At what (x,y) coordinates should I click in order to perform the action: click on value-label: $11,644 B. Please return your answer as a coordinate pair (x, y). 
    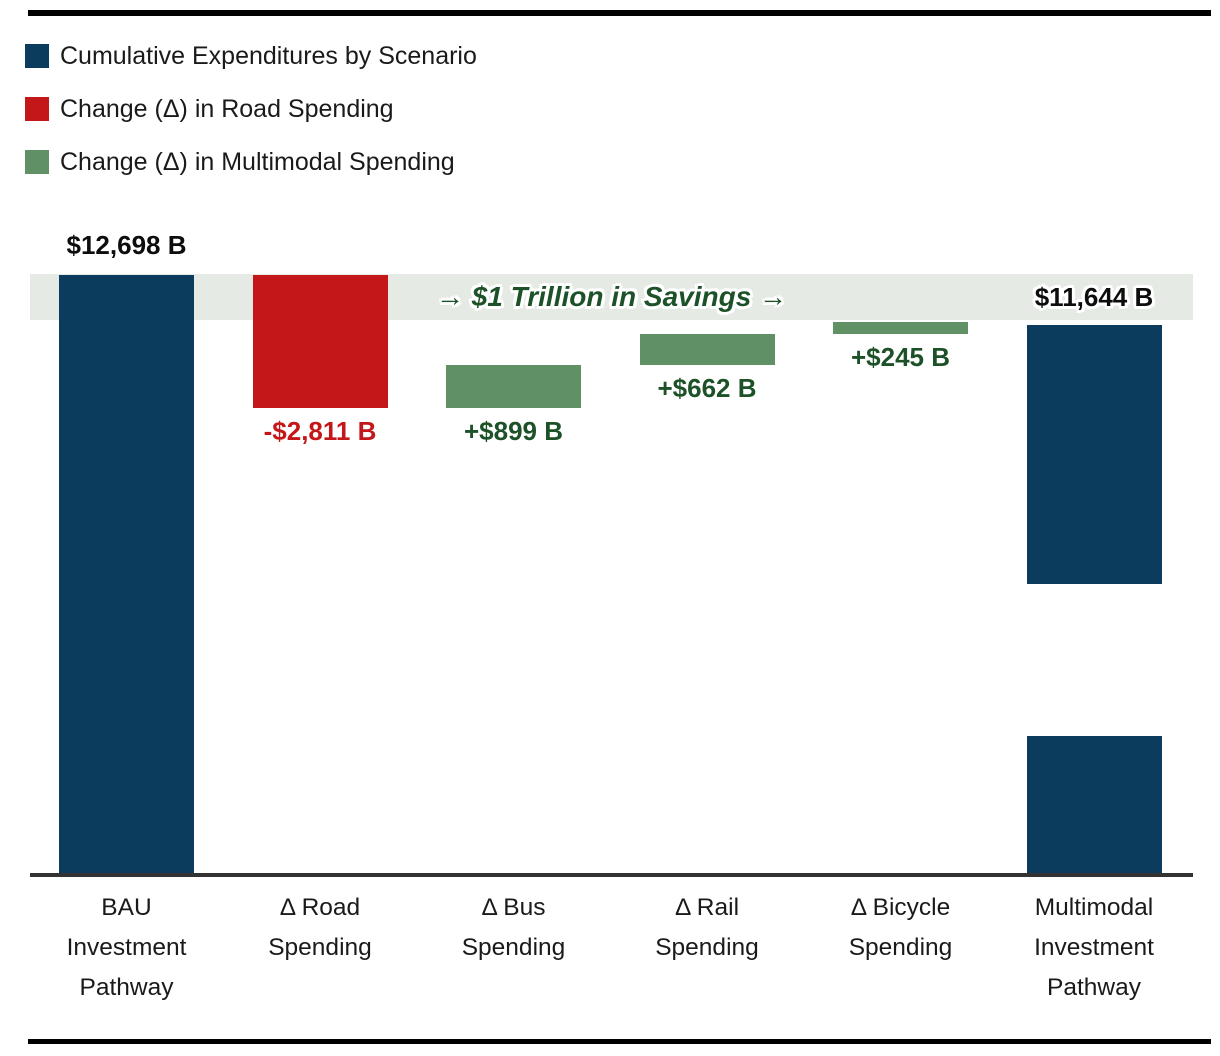
    Looking at the image, I should click on (1094, 297).